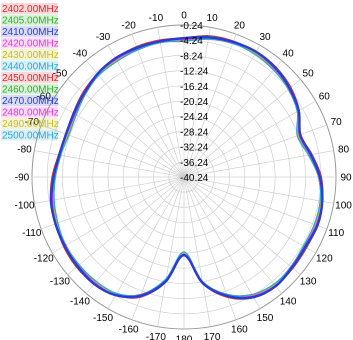 This screenshot has height=340, width=353. I want to click on radial-tick-label: -36.24, so click(194, 163).